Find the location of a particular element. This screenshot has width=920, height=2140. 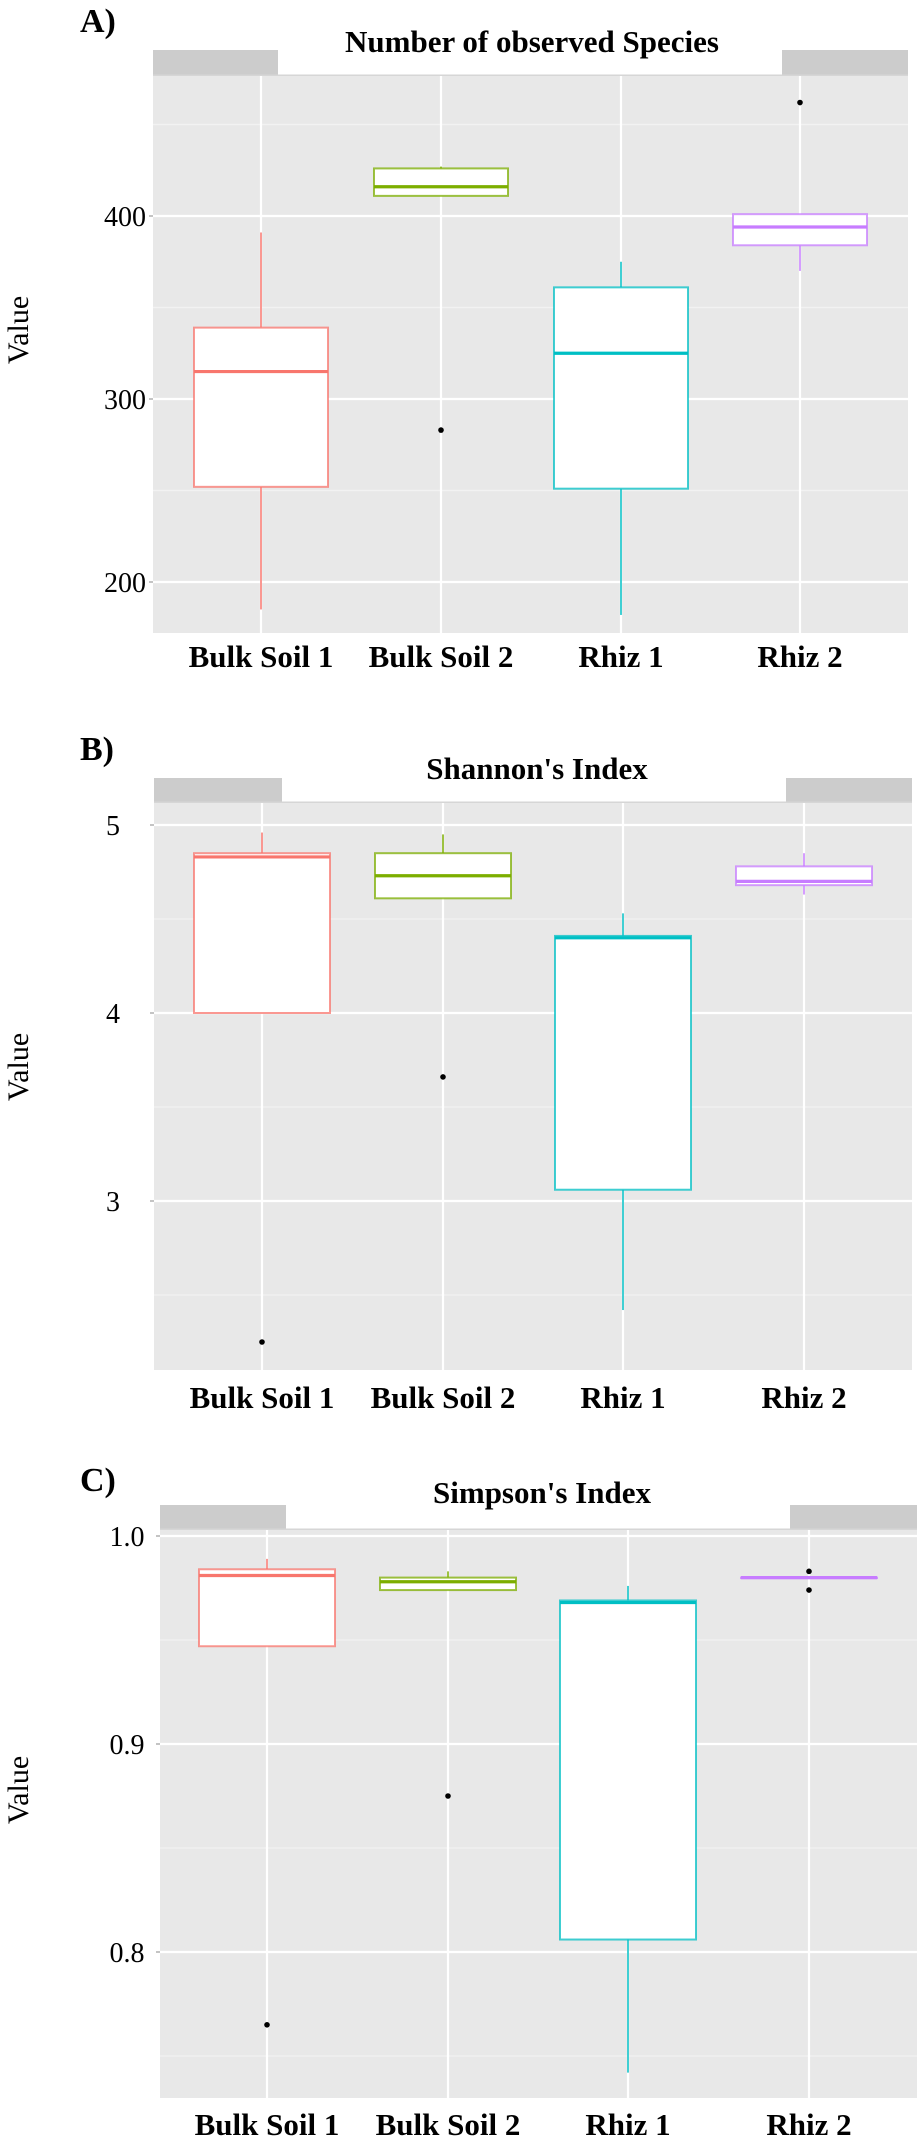

y-tick-label: 400 is located at coordinates (125, 217).